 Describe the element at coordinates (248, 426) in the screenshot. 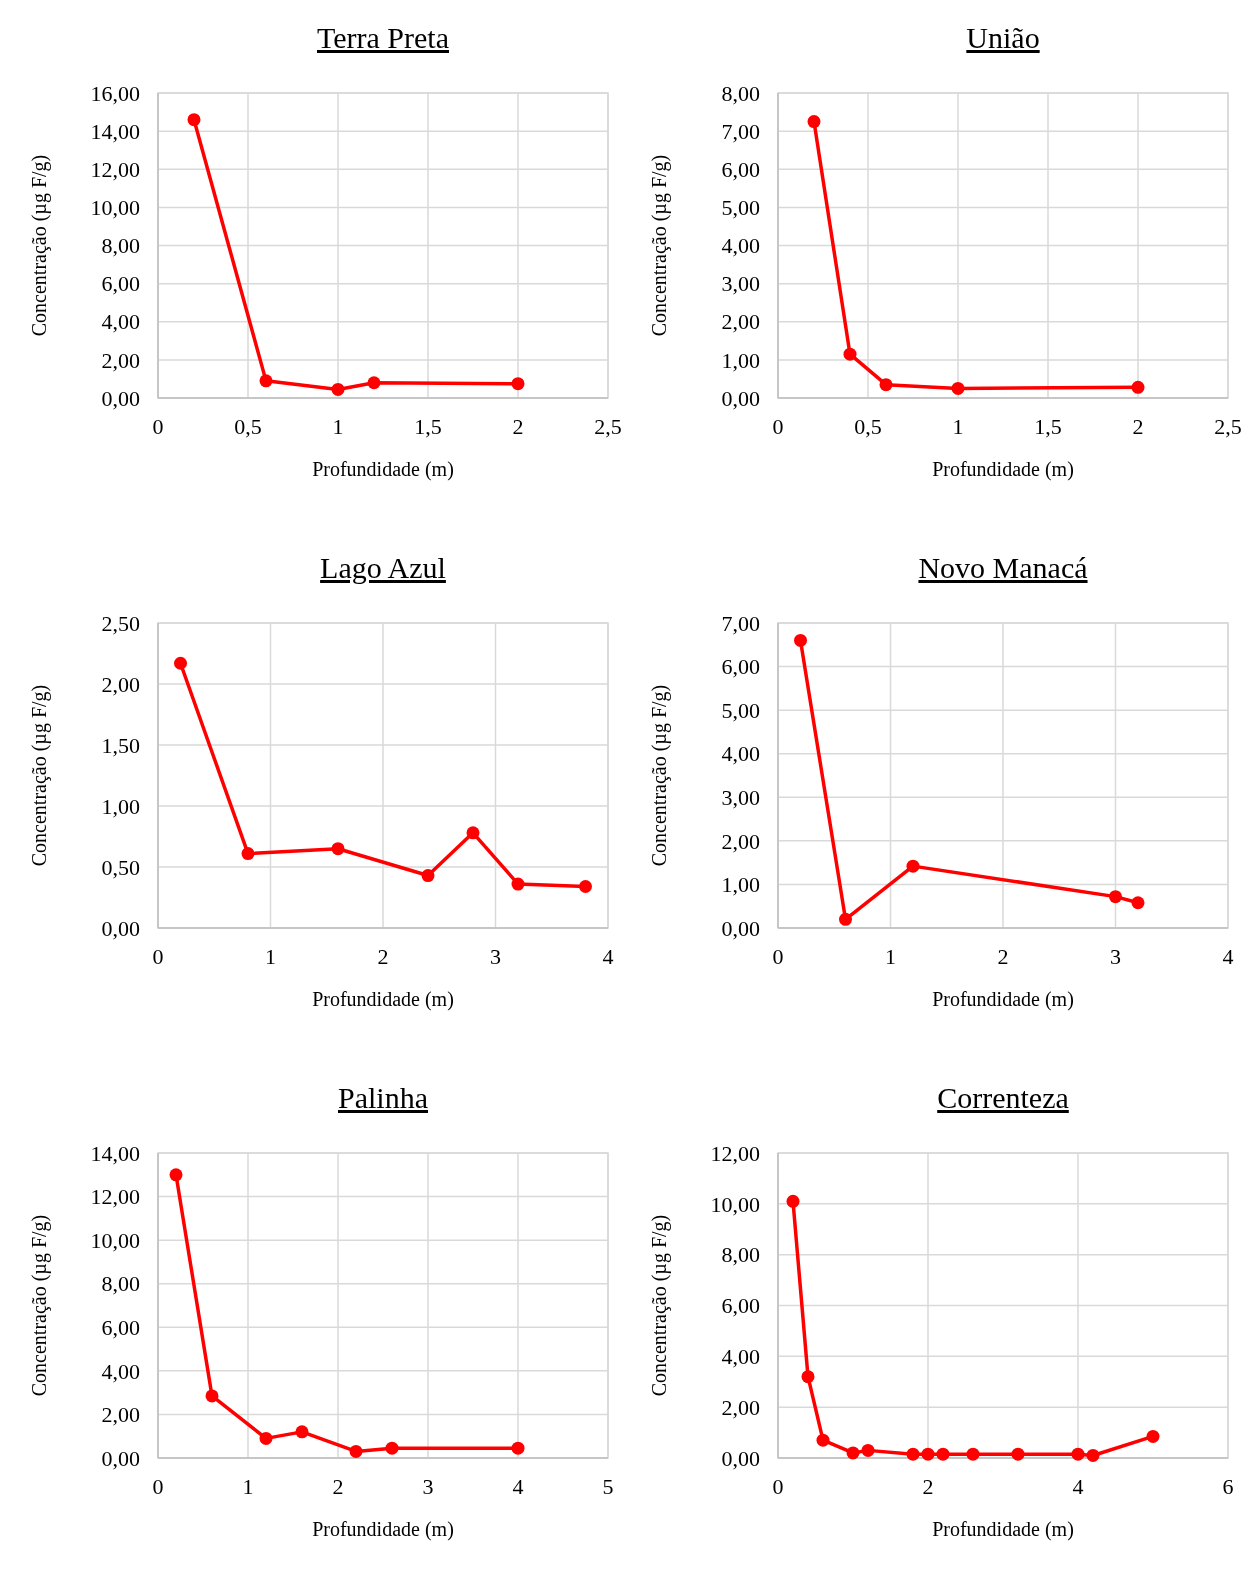

I see `x-tick-label: 0,5` at that location.